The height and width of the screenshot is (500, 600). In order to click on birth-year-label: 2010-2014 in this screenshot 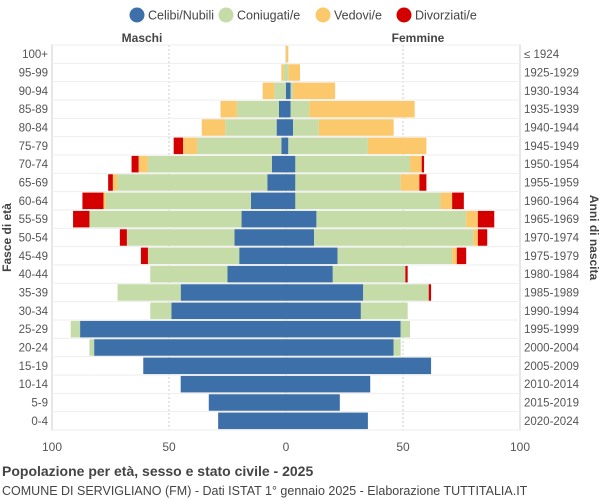, I will do `click(552, 385)`.